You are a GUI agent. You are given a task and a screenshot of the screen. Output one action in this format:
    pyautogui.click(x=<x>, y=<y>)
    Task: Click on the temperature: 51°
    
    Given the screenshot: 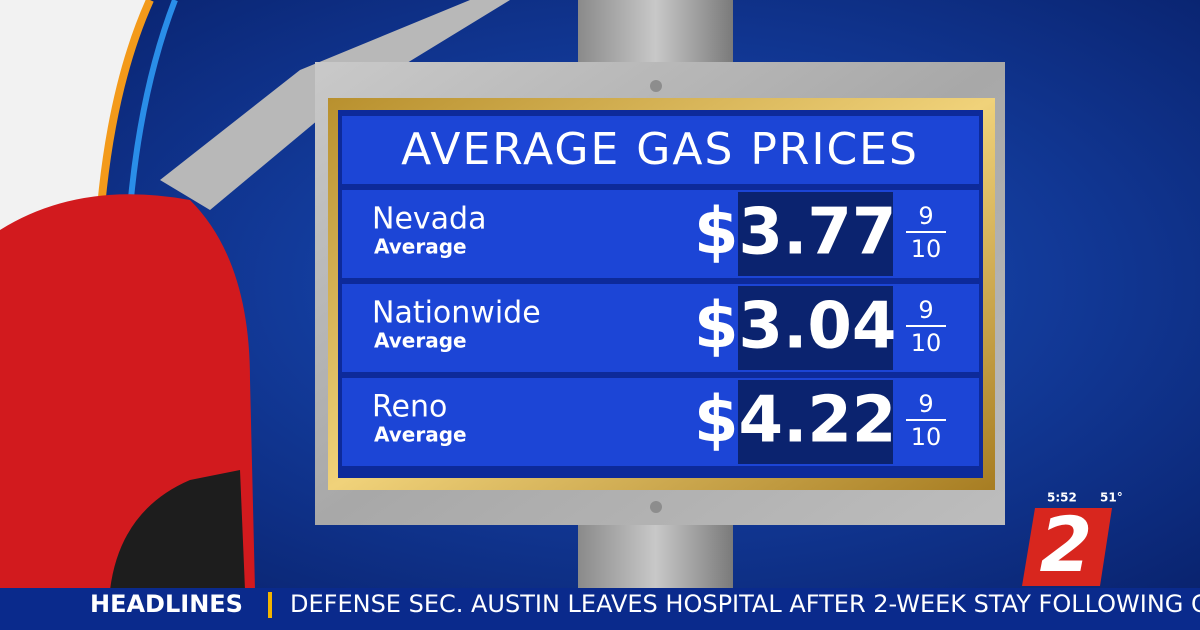 What is the action you would take?
    pyautogui.click(x=1111, y=498)
    